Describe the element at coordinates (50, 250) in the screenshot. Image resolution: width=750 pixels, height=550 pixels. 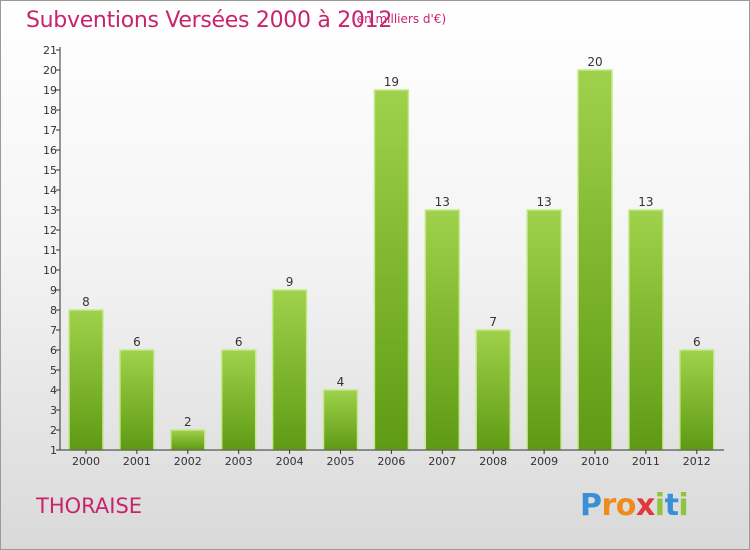
I see `y-tick-label: 11` at that location.